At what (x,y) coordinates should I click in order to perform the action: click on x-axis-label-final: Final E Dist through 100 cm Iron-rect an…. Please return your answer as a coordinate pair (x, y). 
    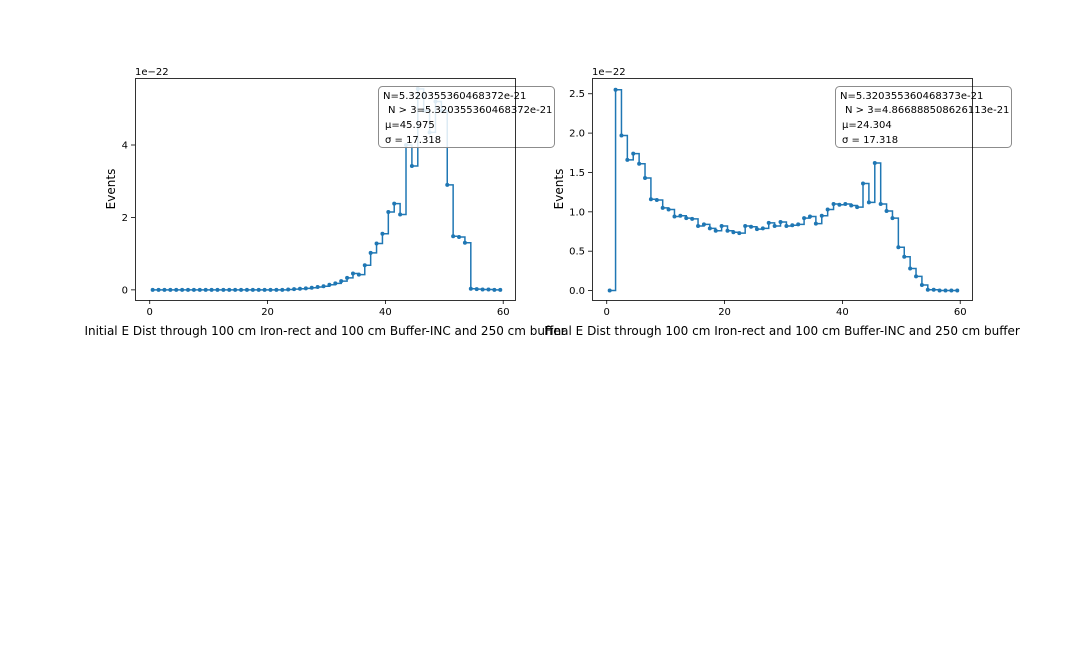
    Looking at the image, I should click on (782, 331).